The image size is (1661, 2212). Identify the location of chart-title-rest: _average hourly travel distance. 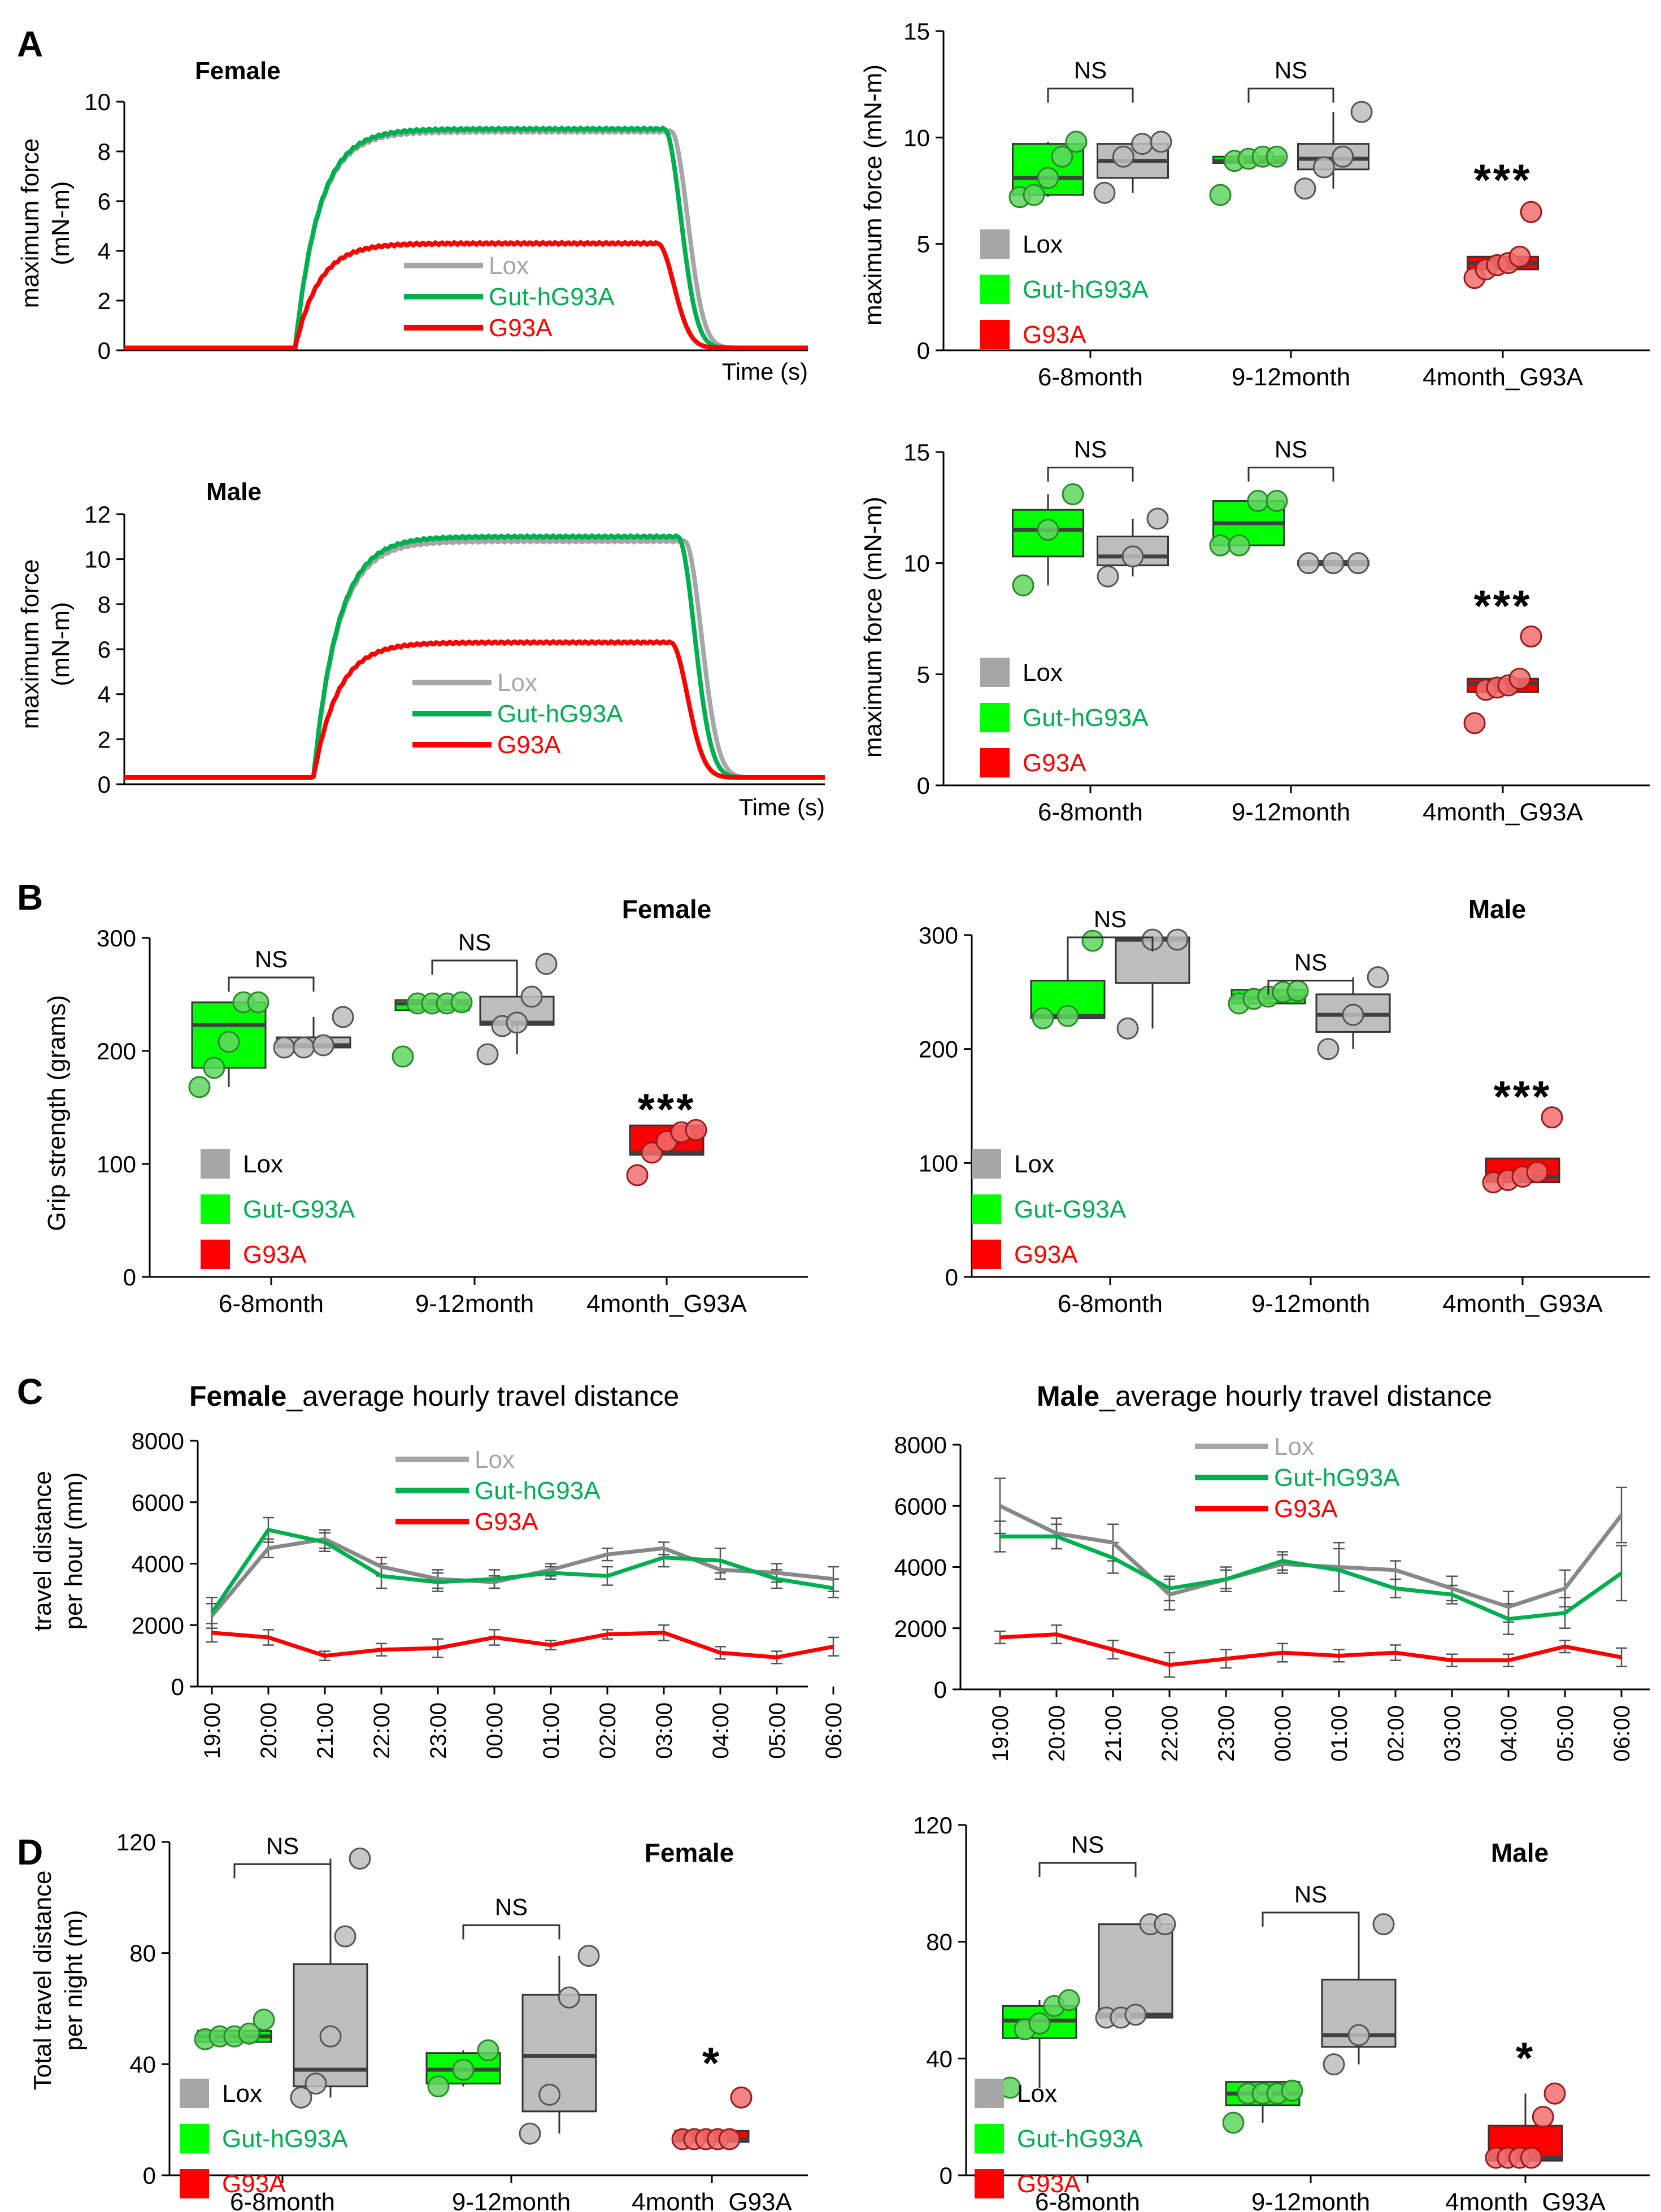
(1296, 1396).